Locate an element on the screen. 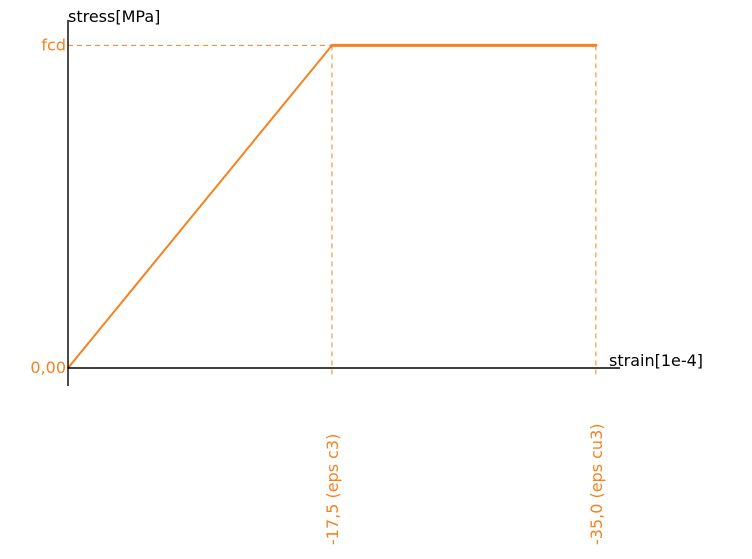 The width and height of the screenshot is (752, 559). y-axis-title: stress[MPa] is located at coordinates (114, 16).